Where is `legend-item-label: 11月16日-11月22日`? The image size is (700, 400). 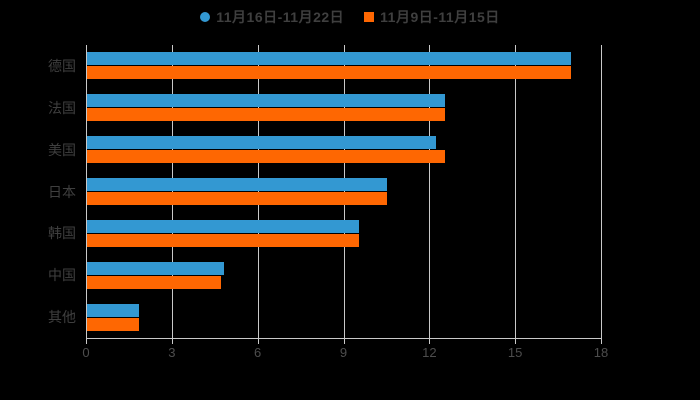
legend-item-label: 11月16日-11月22日 is located at coordinates (280, 17).